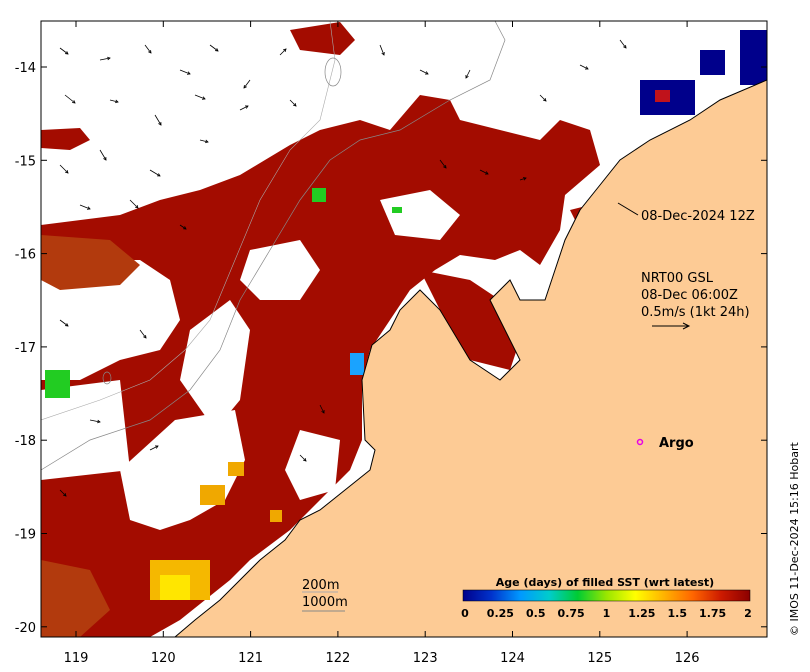  Describe the element at coordinates (671, 326) in the screenshot. I see `current-legend-arrow` at that location.